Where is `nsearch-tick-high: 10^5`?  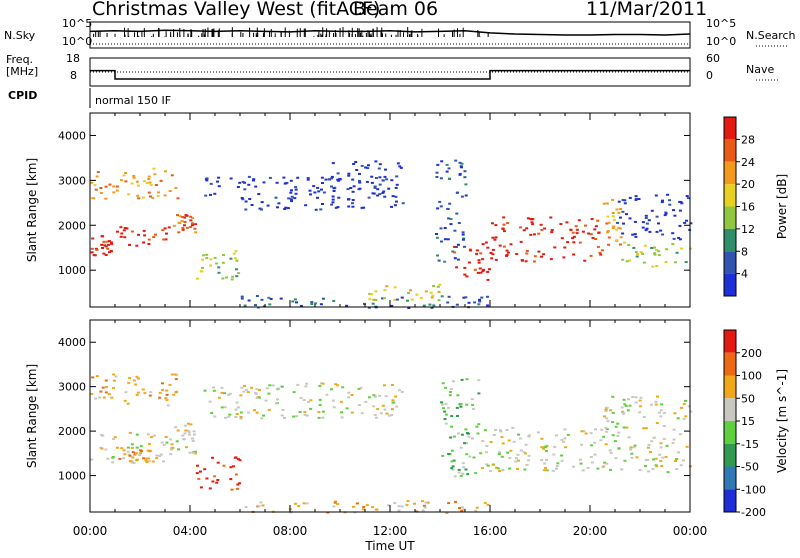 nsearch-tick-high: 10^5 is located at coordinates (721, 23).